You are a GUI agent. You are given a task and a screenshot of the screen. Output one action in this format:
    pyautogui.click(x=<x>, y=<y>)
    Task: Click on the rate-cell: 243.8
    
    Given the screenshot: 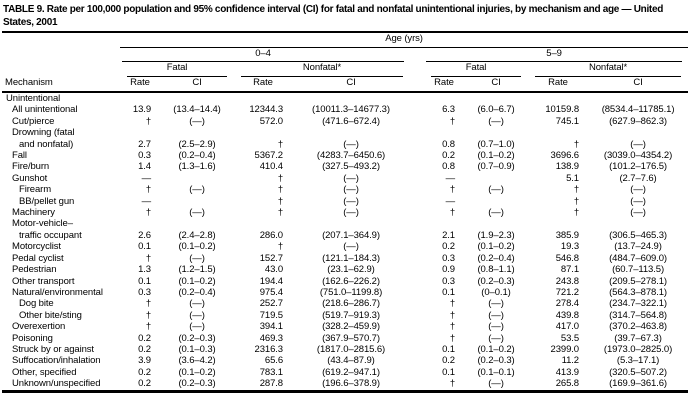 What is the action you would take?
    pyautogui.click(x=567, y=281)
    